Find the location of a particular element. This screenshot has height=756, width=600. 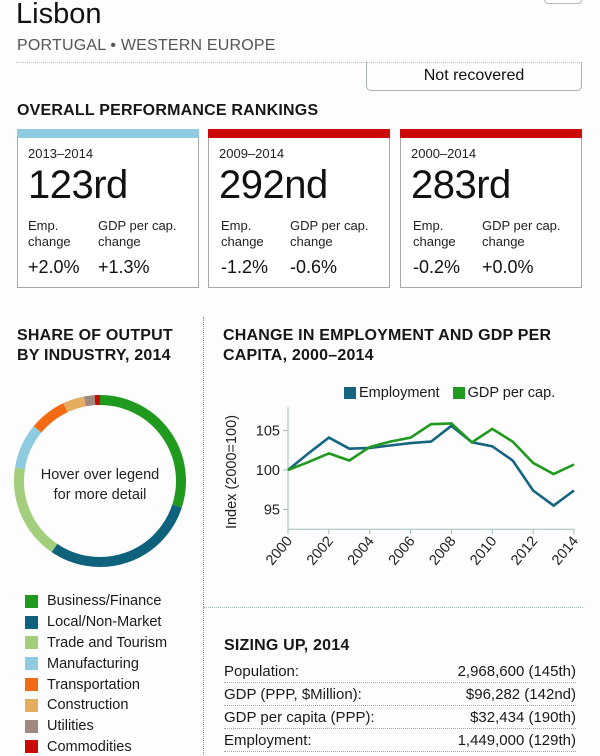

donut-slice-business-finance is located at coordinates (142, 451).